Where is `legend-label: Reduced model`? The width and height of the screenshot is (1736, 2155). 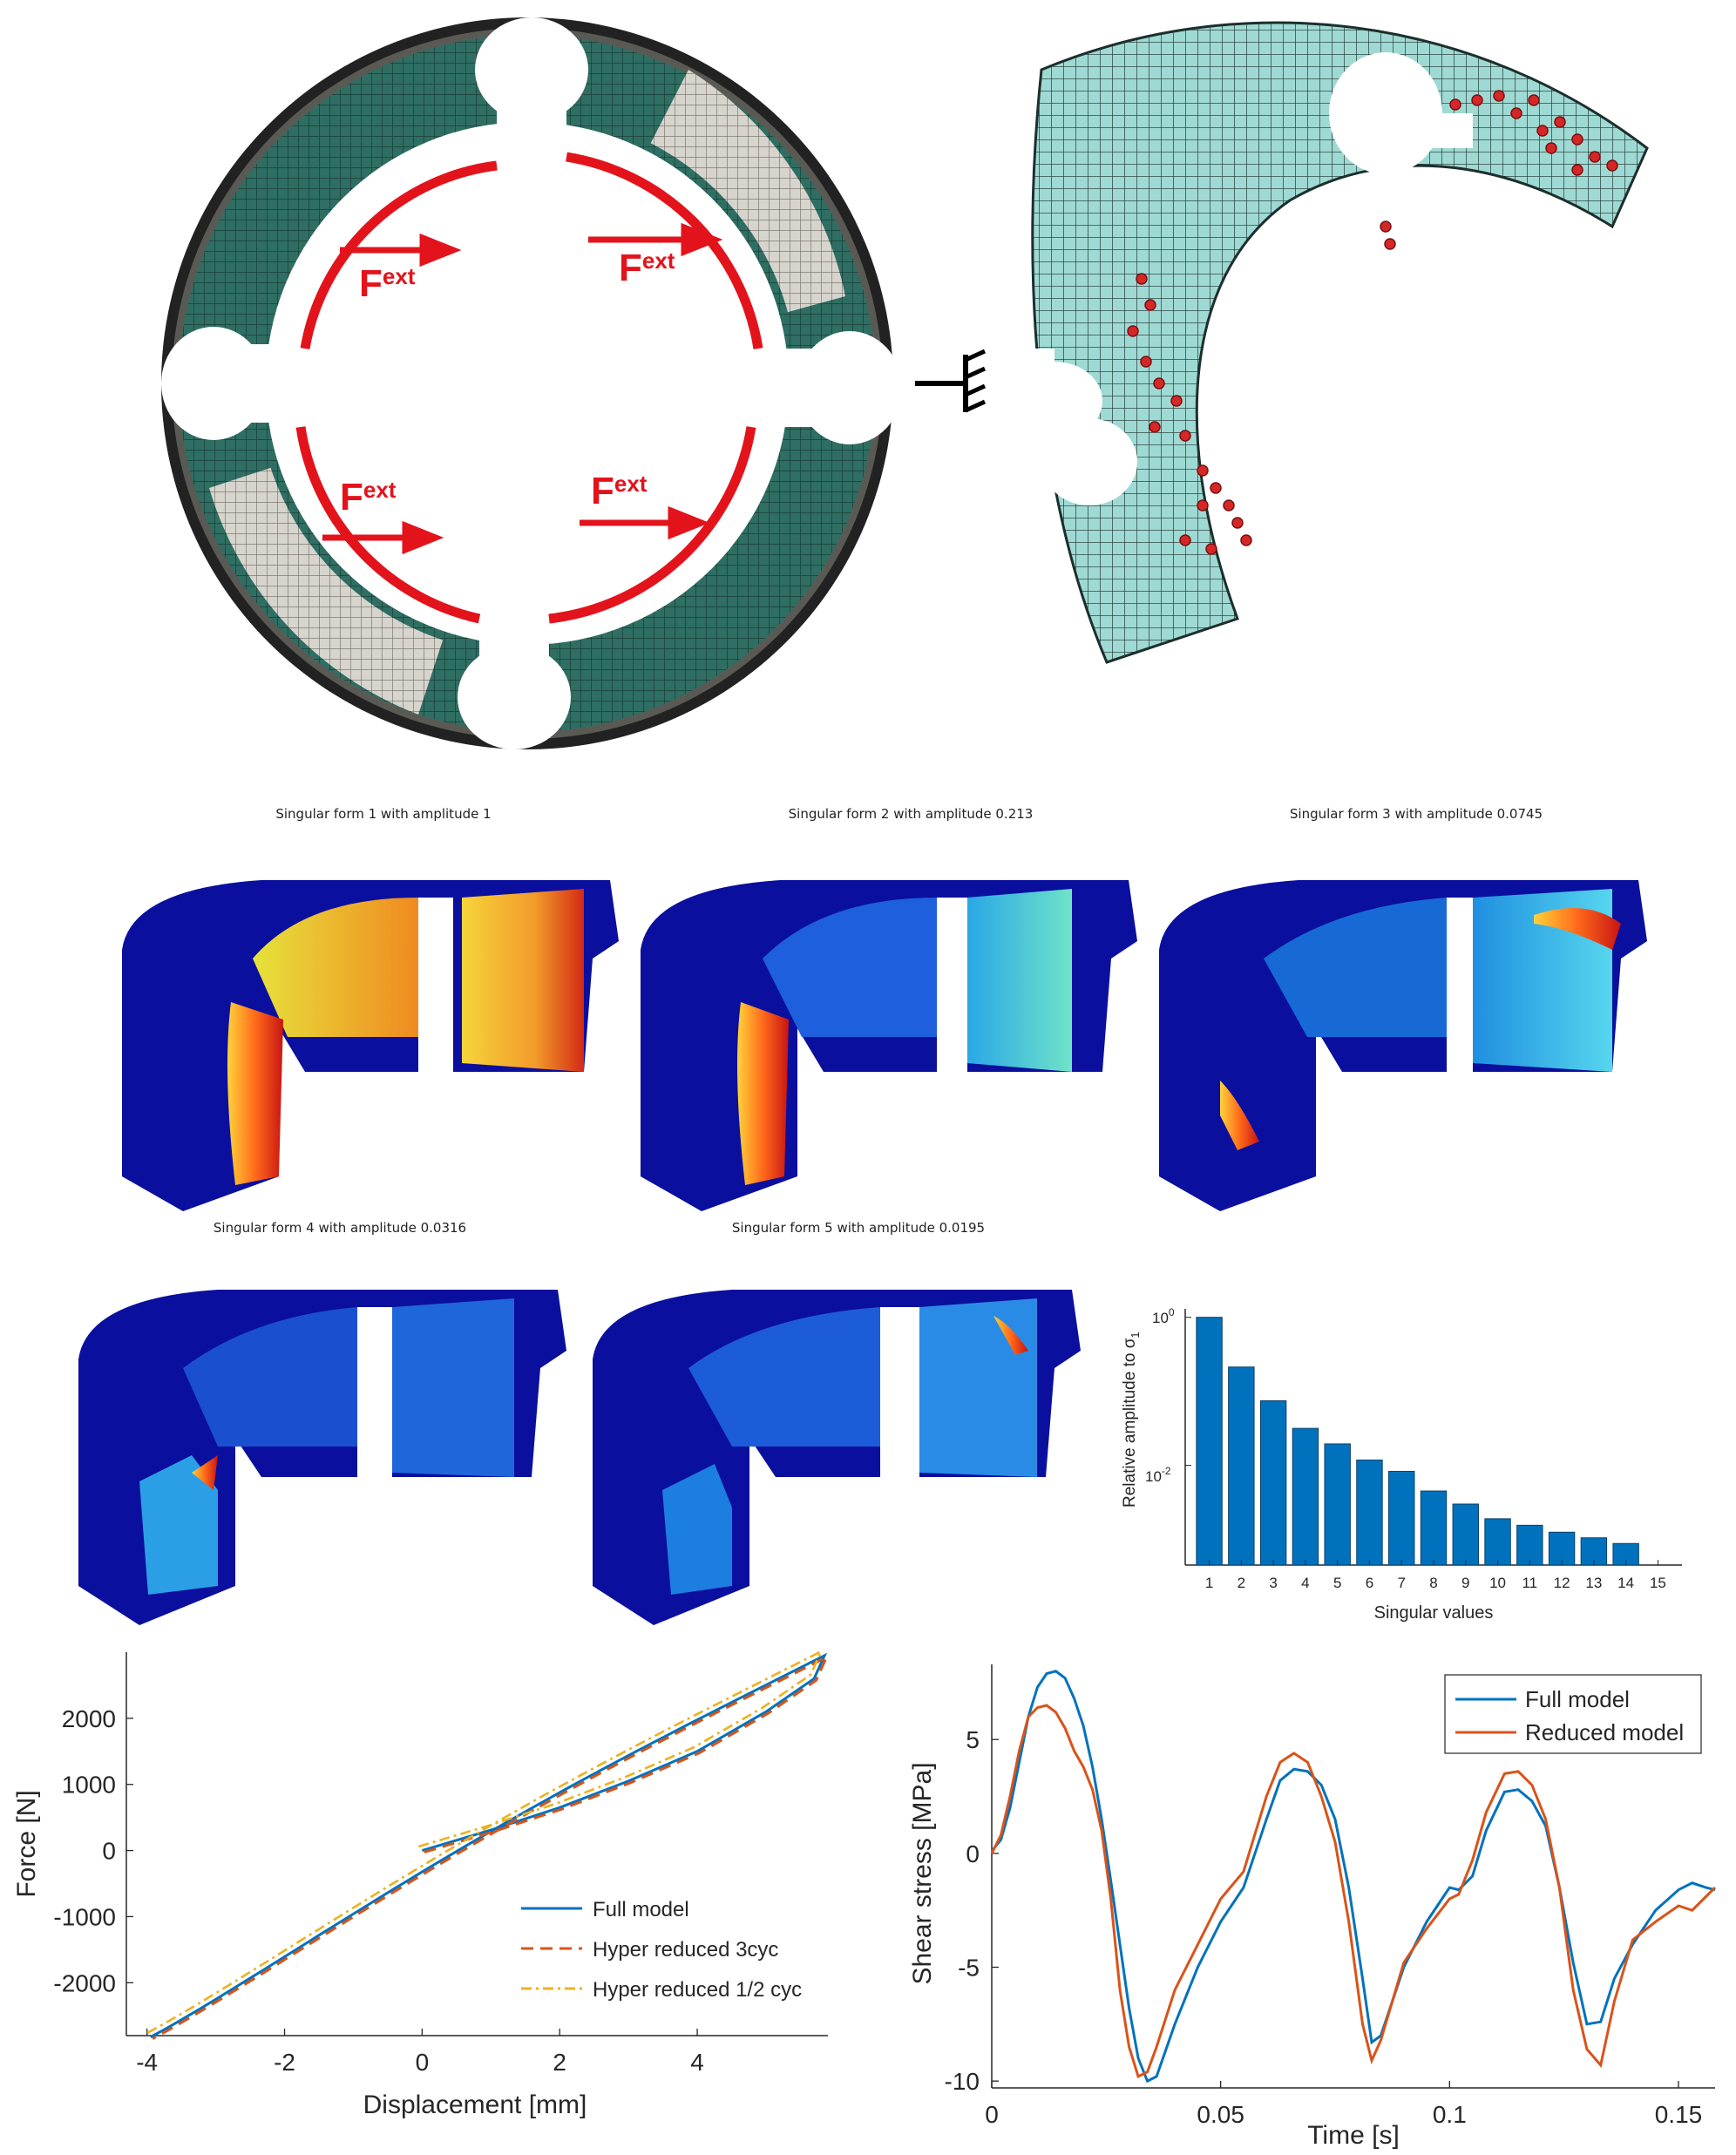
legend-label: Reduced model is located at coordinates (1604, 1732).